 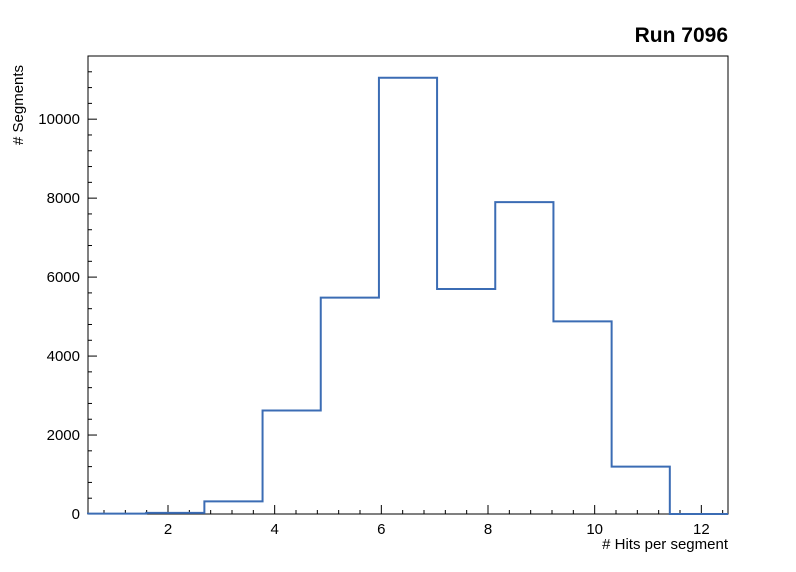 What do you see at coordinates (594, 529) in the screenshot?
I see `x-tick-label: 10` at bounding box center [594, 529].